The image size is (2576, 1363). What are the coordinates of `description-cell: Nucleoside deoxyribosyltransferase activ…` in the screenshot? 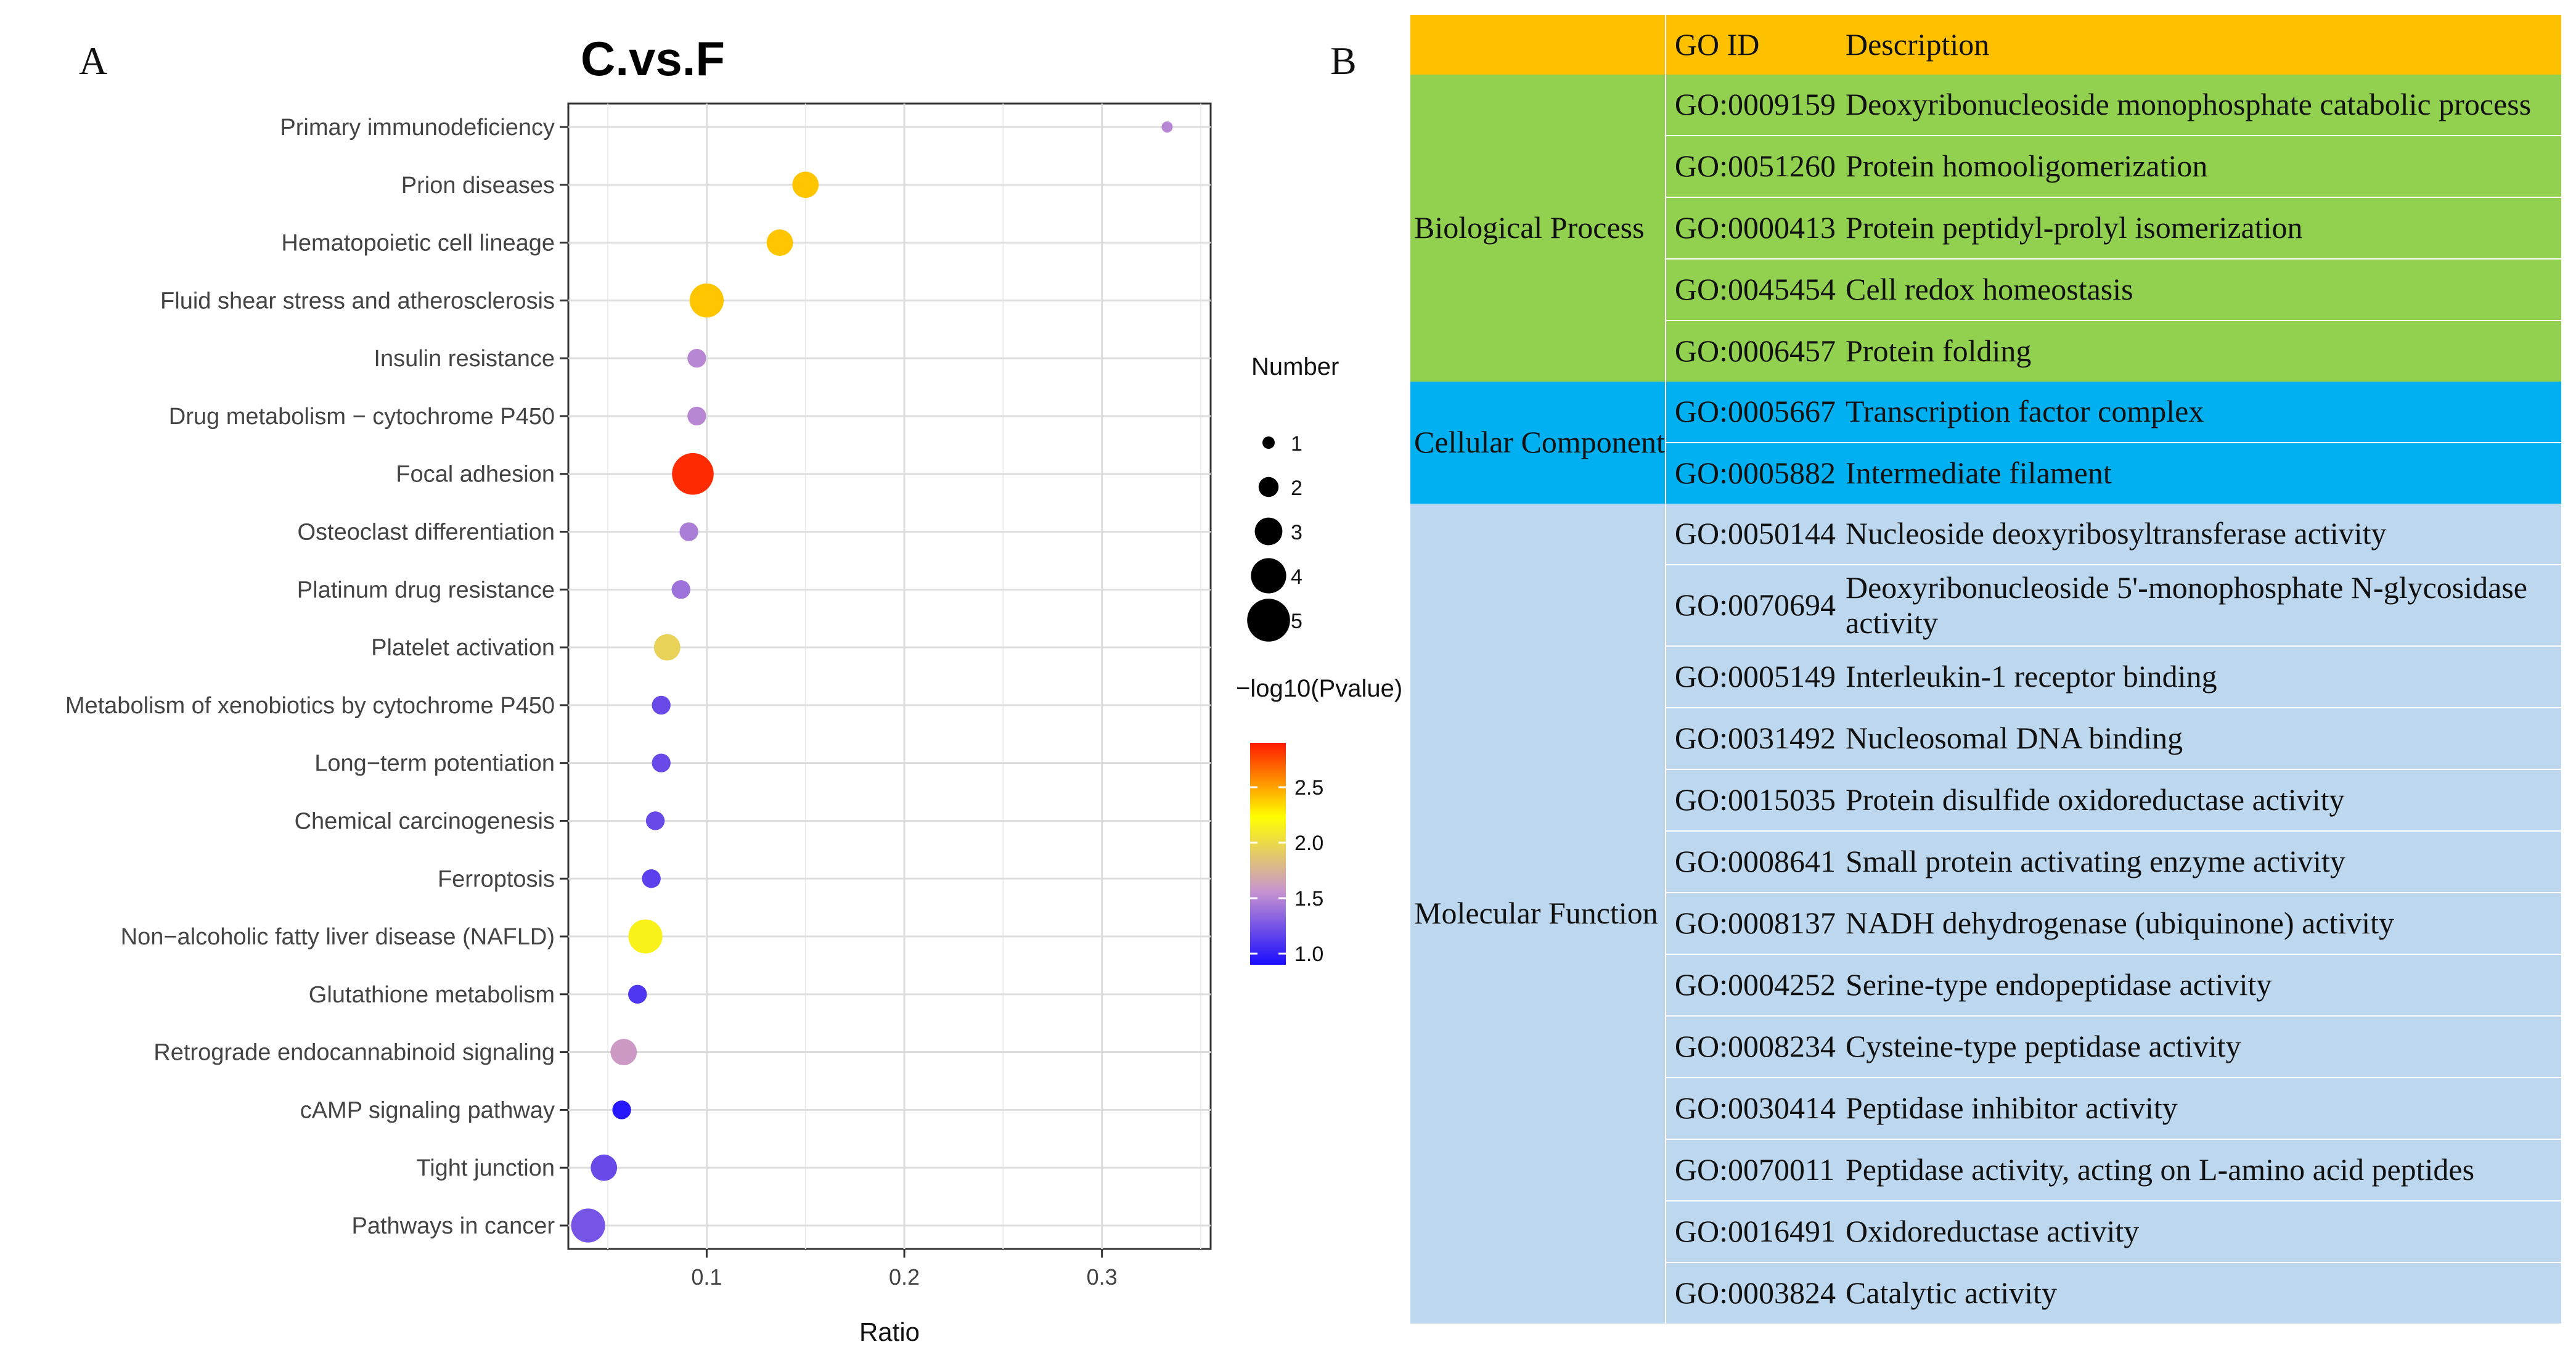 It's located at (2198, 534).